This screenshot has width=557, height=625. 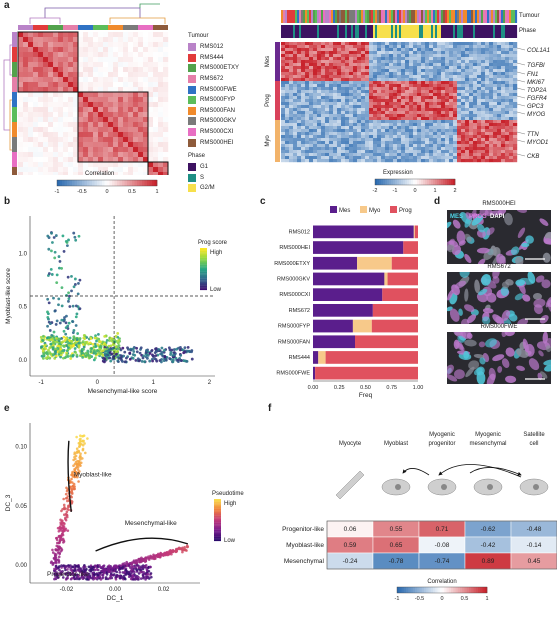 I want to click on colorbar-tick-label: 2, so click(x=454, y=191).